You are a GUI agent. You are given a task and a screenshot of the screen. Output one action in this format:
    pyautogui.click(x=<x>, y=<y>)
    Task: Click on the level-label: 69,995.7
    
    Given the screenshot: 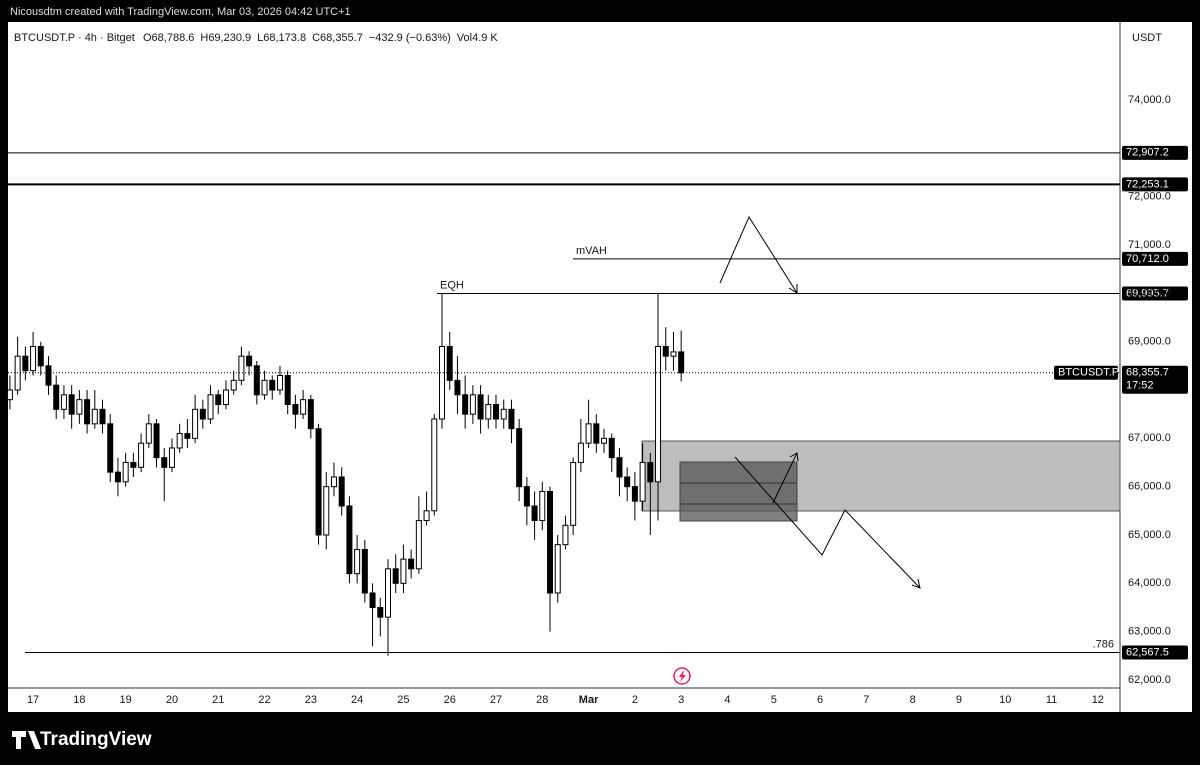 What is the action you would take?
    pyautogui.click(x=1147, y=293)
    